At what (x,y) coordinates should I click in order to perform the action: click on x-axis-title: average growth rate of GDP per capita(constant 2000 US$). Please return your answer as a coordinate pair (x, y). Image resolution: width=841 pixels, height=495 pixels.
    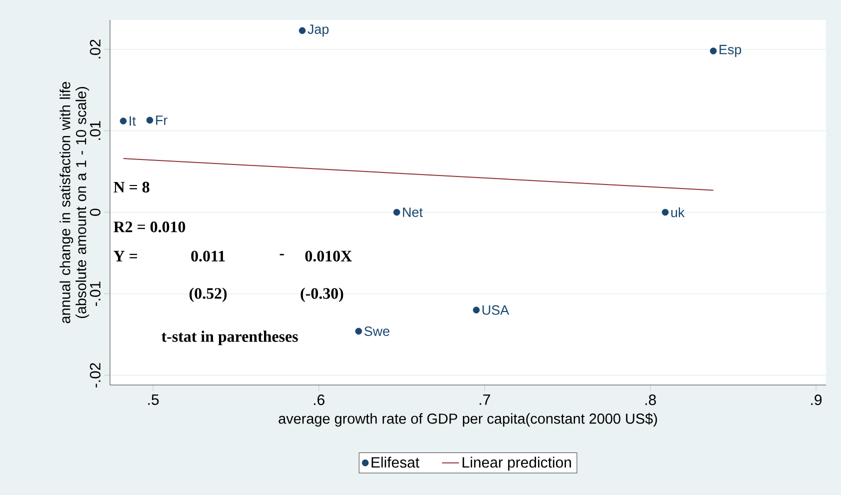
    Looking at the image, I should click on (467, 419).